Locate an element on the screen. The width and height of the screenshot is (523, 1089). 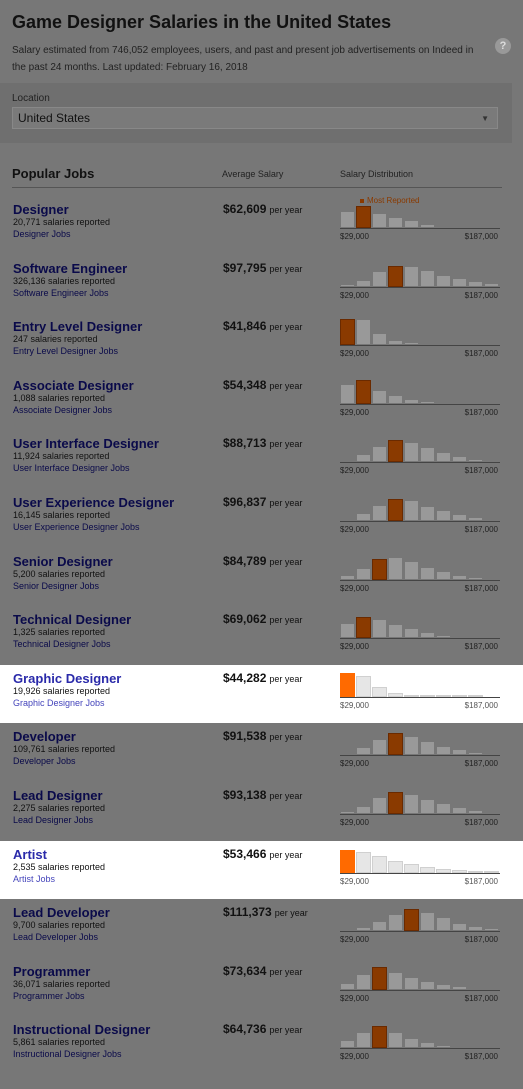
jobs-link: Instructional Designer Jobs is located at coordinates (67, 1054).